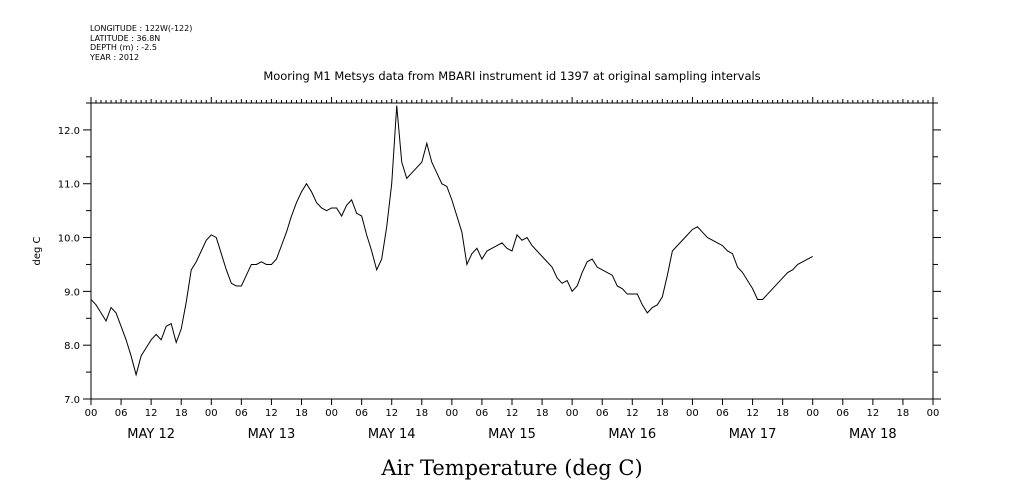  I want to click on y-tick-label: 12.0, so click(69, 131).